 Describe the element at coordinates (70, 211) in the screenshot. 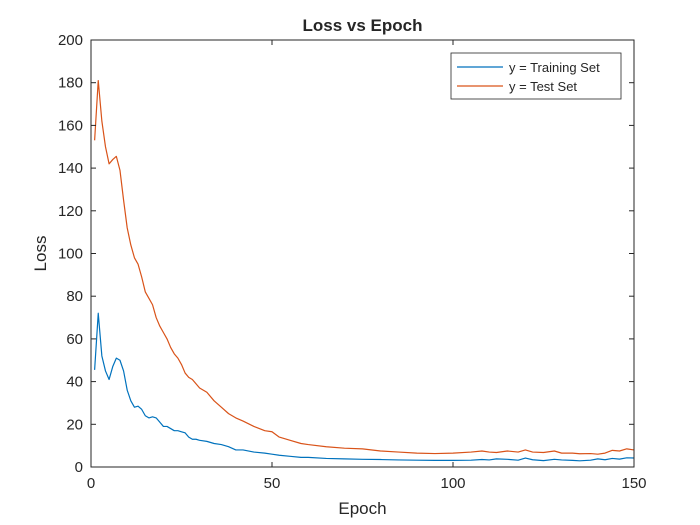

I see `y-tick-label: 120` at that location.